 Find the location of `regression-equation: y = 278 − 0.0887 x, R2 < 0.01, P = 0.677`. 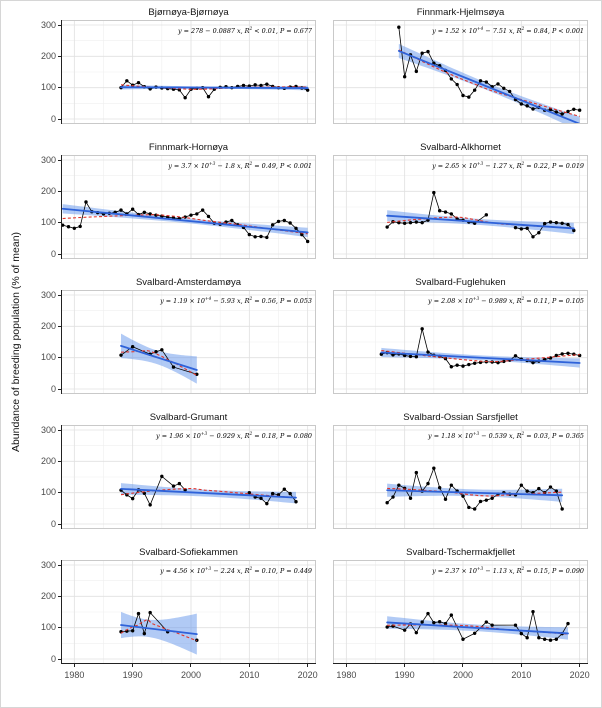

regression-equation: y = 278 − 0.0887 x, R2 < 0.01, P = 0.677 is located at coordinates (244, 30).